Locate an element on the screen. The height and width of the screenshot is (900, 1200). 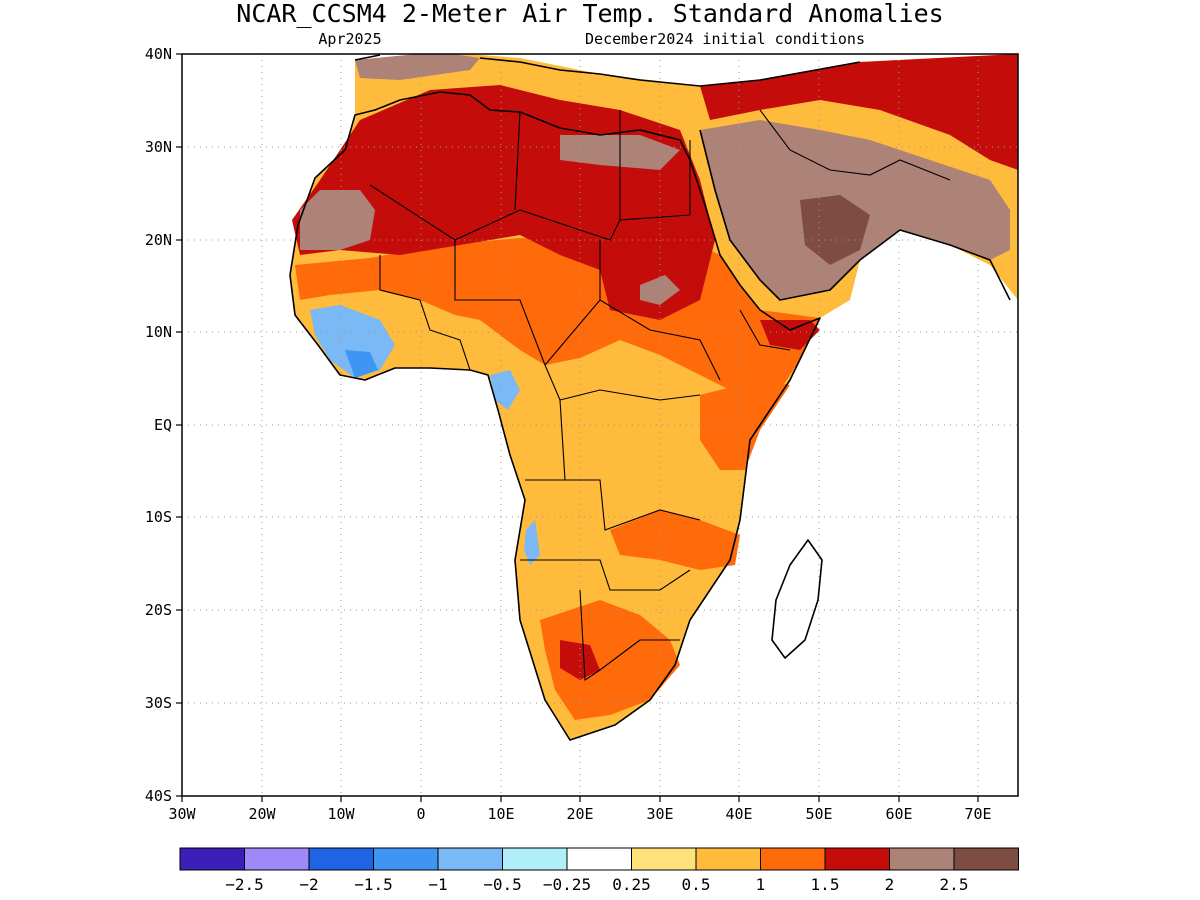
lon-label: 40E is located at coordinates (738, 814).